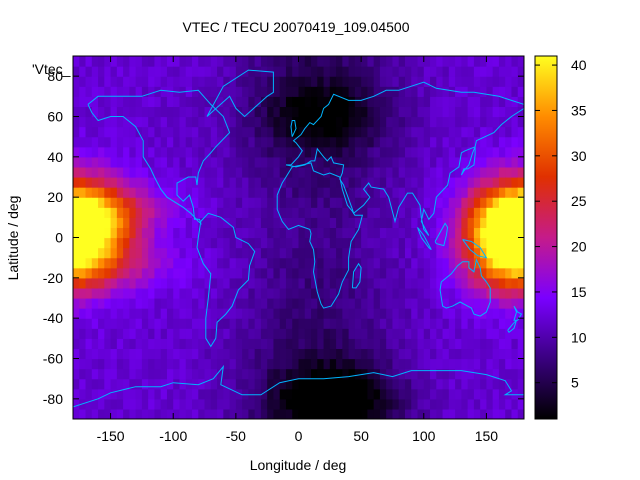 This screenshot has width=640, height=480. Describe the element at coordinates (55, 197) in the screenshot. I see `y-tick-label: 20` at that location.